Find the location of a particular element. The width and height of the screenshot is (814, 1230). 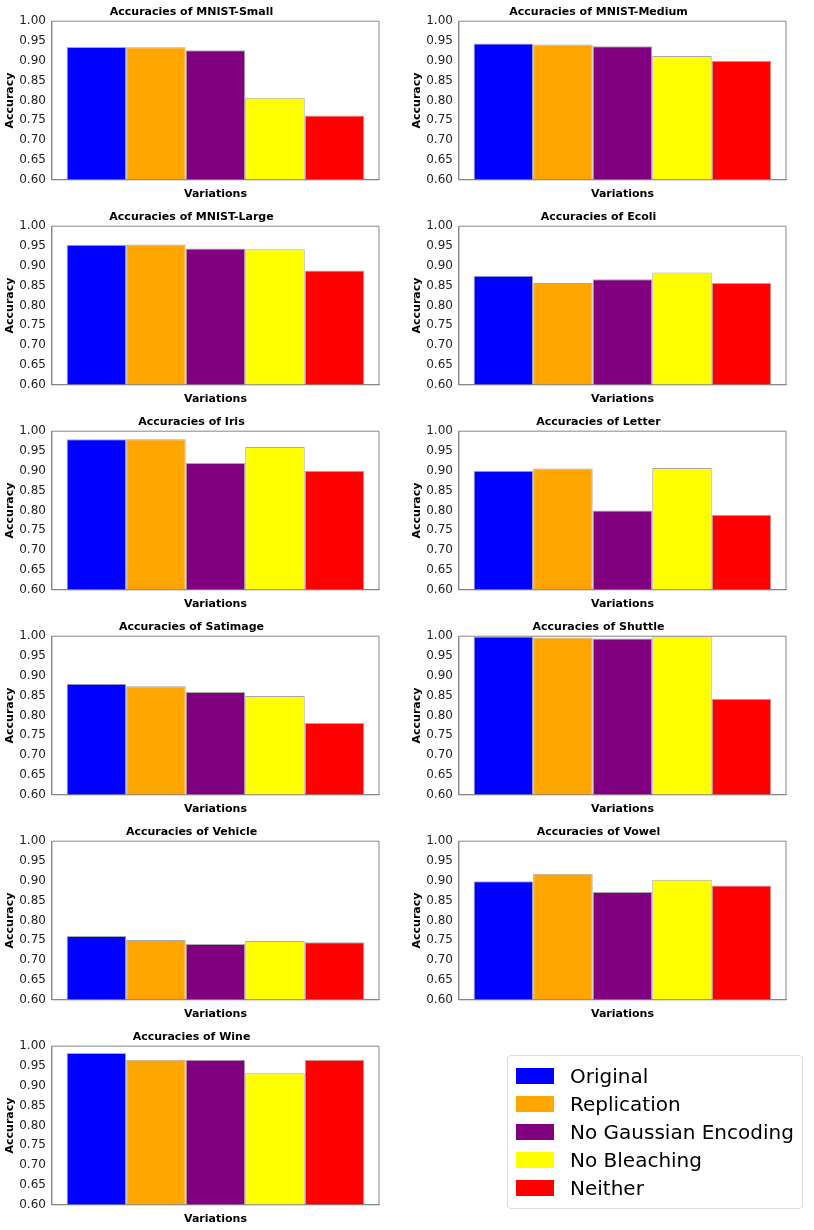

legend-label: Original is located at coordinates (609, 1076).